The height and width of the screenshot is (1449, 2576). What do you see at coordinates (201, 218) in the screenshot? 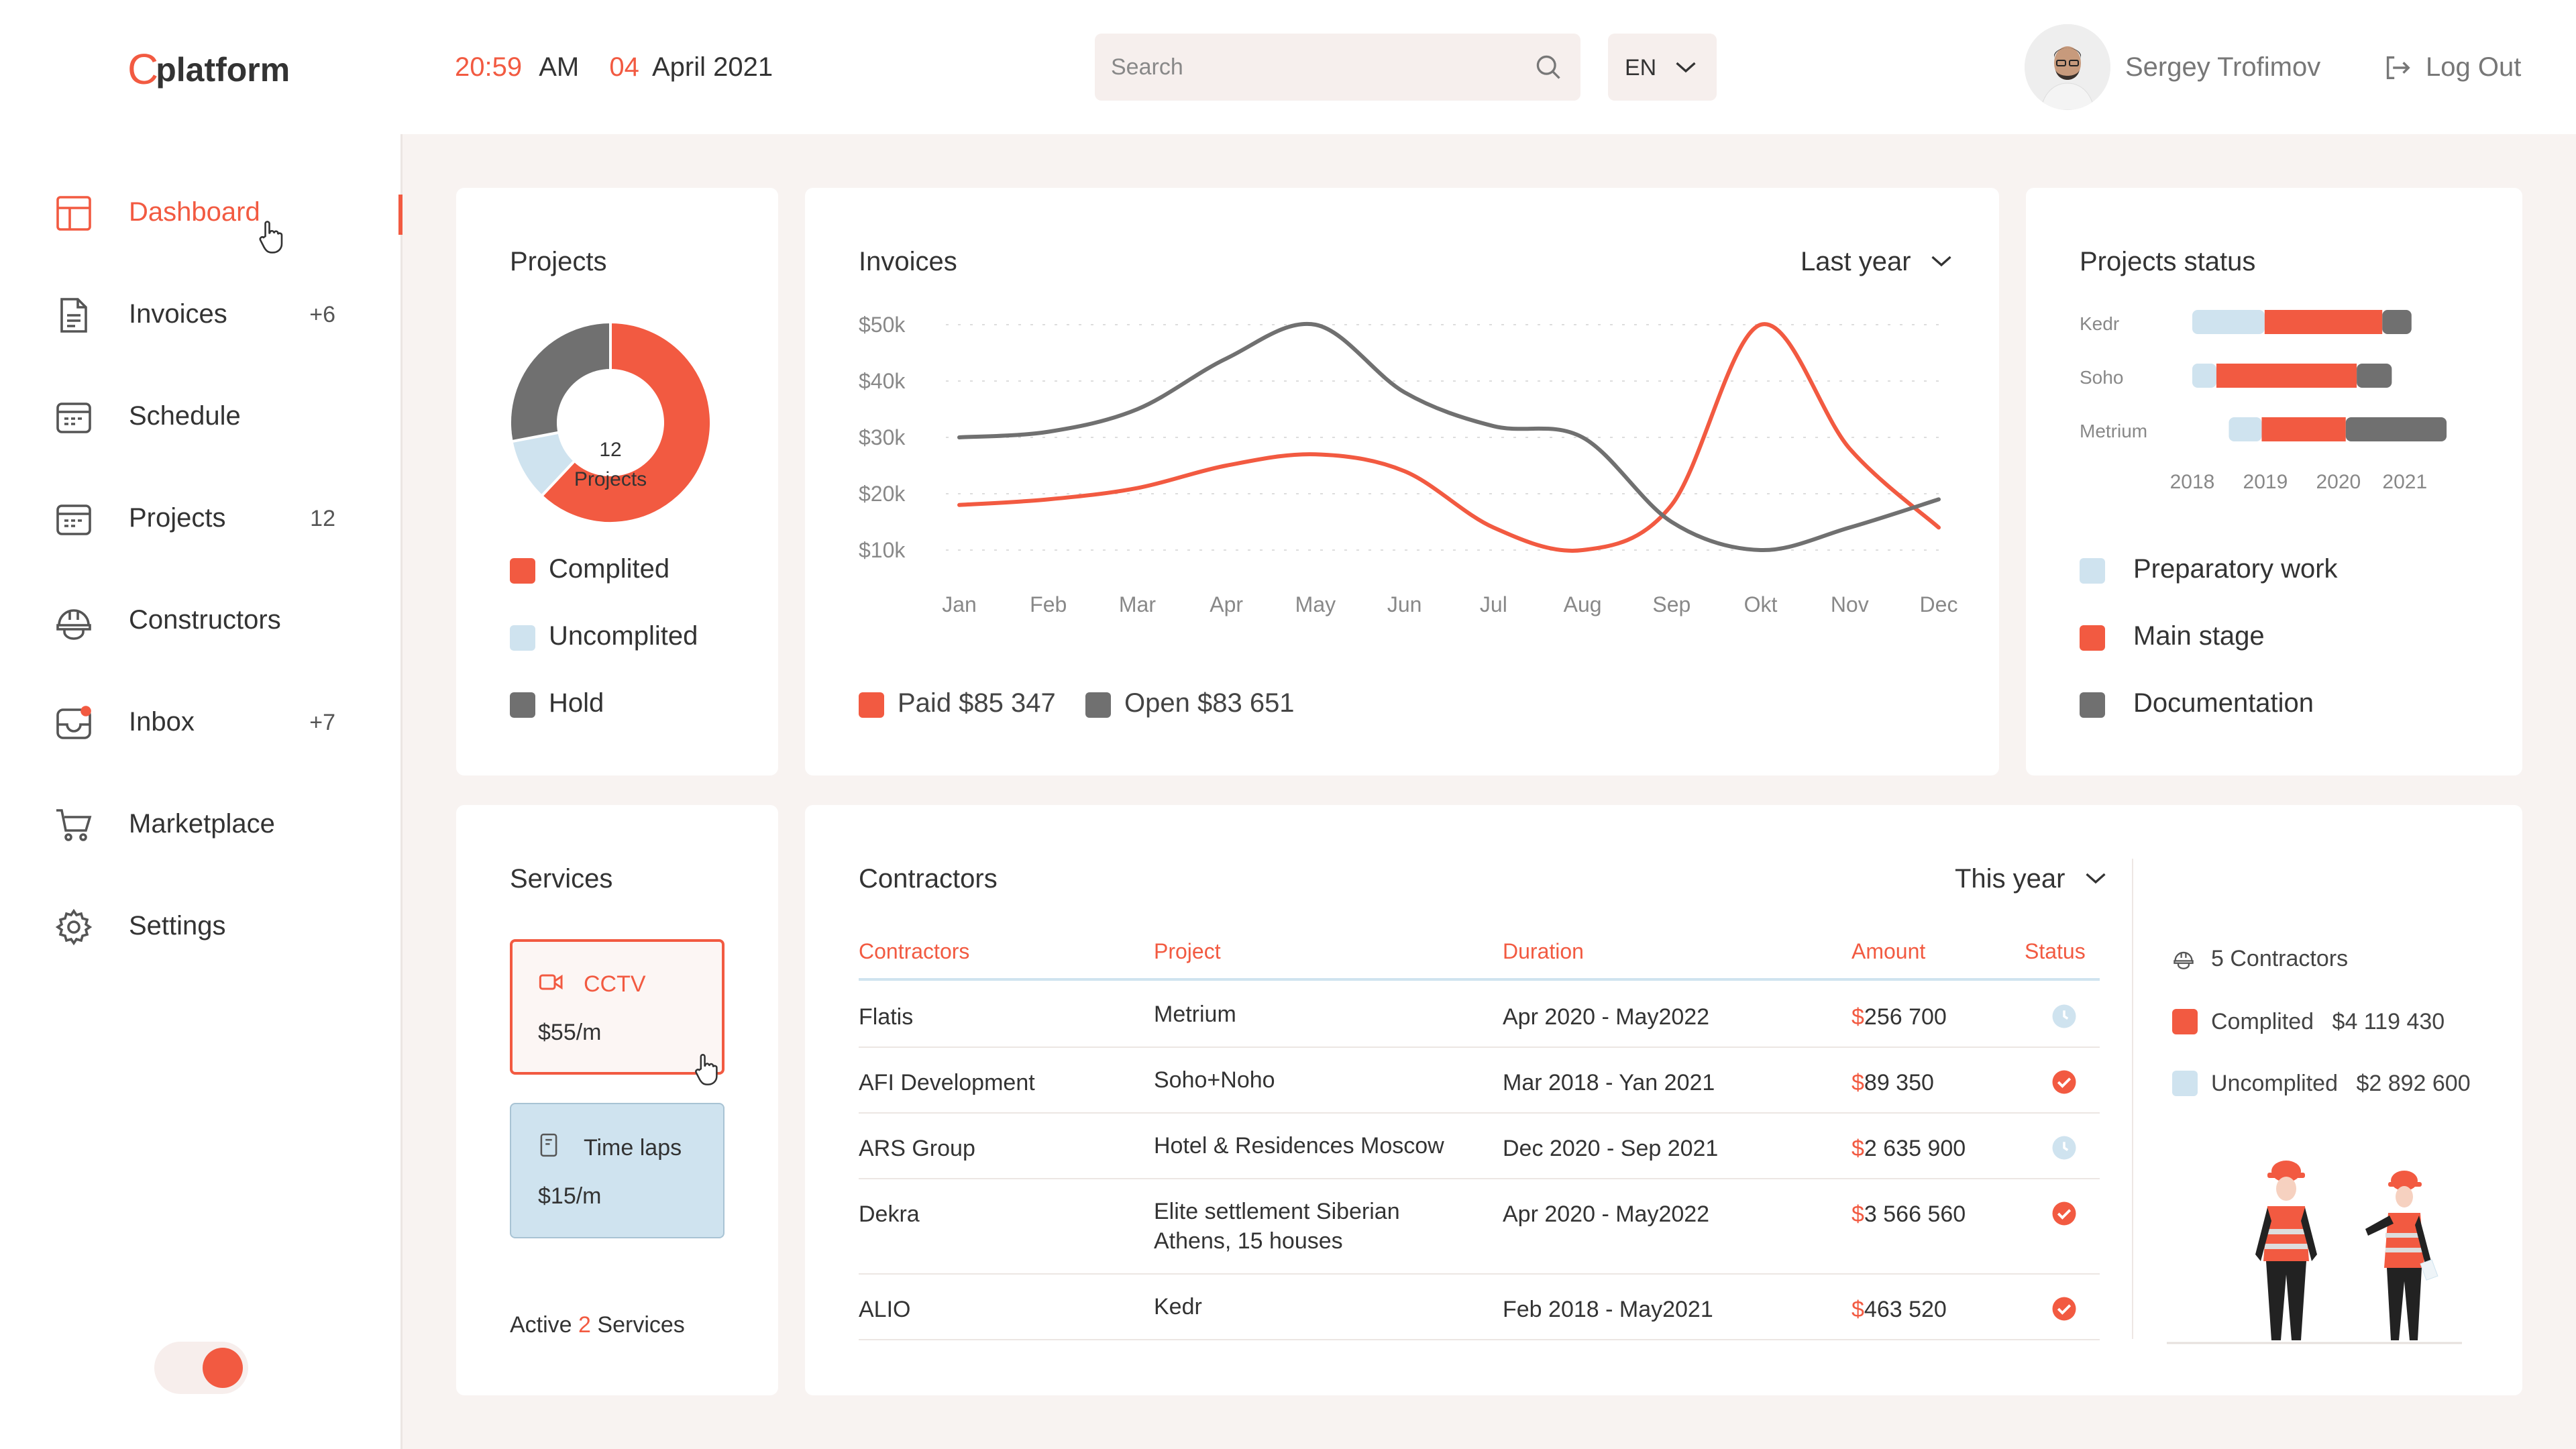
I see `sidebar-item-dashboard: Dashboard` at bounding box center [201, 218].